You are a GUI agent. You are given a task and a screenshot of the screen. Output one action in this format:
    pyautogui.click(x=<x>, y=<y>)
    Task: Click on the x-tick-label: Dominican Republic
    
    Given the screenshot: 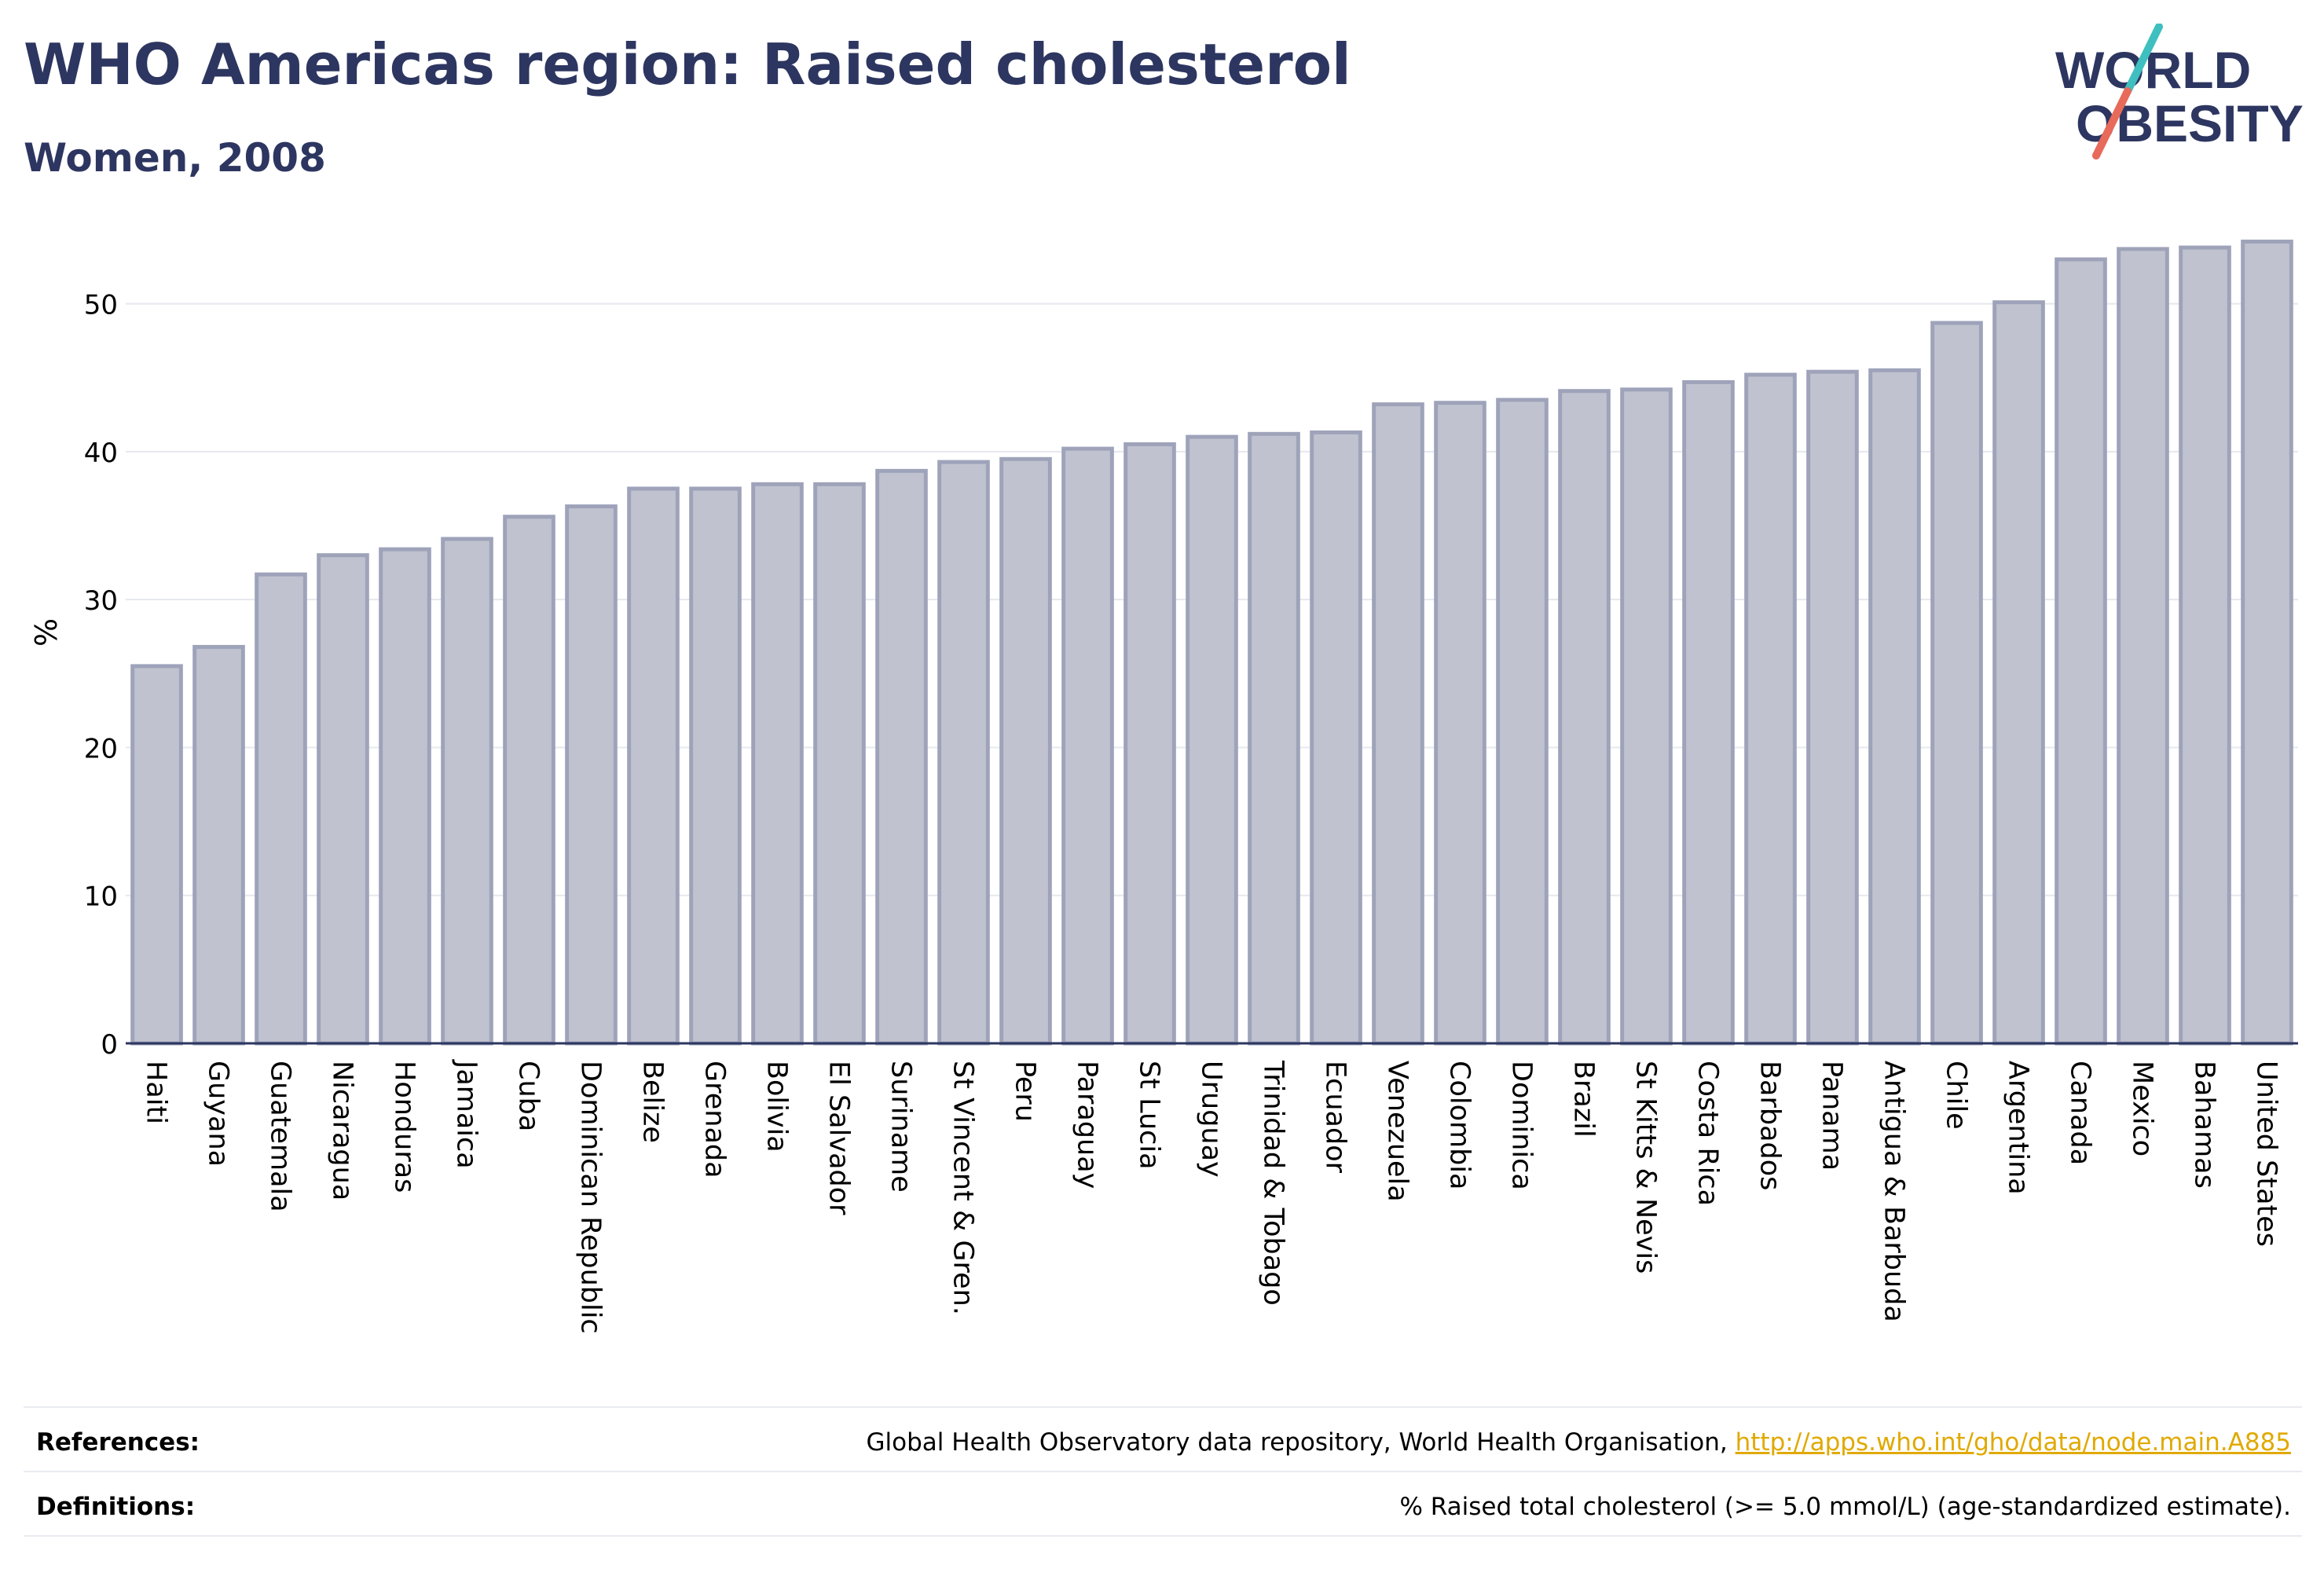 What is the action you would take?
    pyautogui.click(x=591, y=1197)
    